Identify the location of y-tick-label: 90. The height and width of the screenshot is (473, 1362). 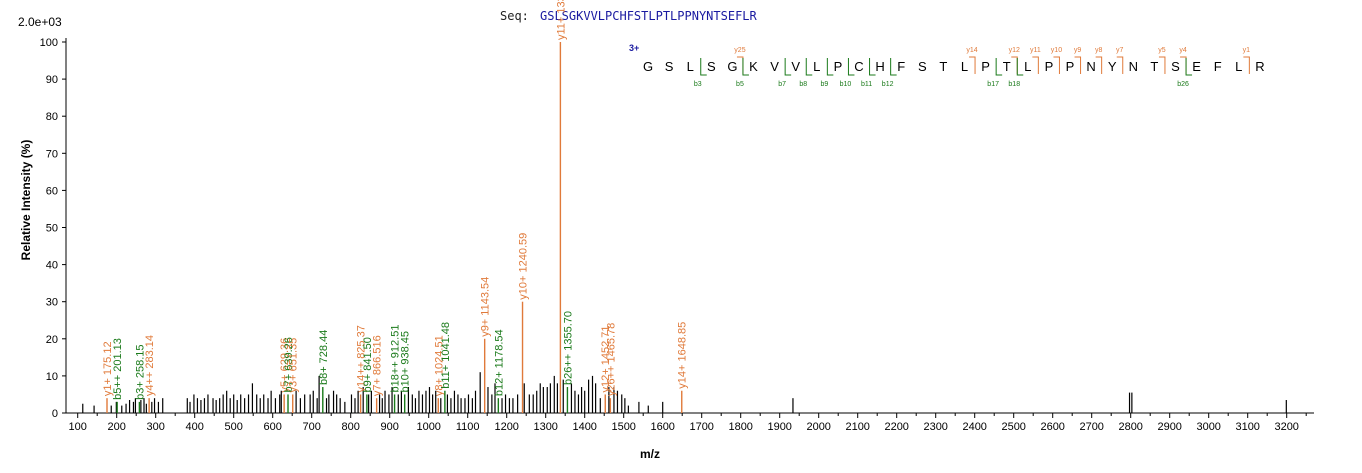
(52, 80).